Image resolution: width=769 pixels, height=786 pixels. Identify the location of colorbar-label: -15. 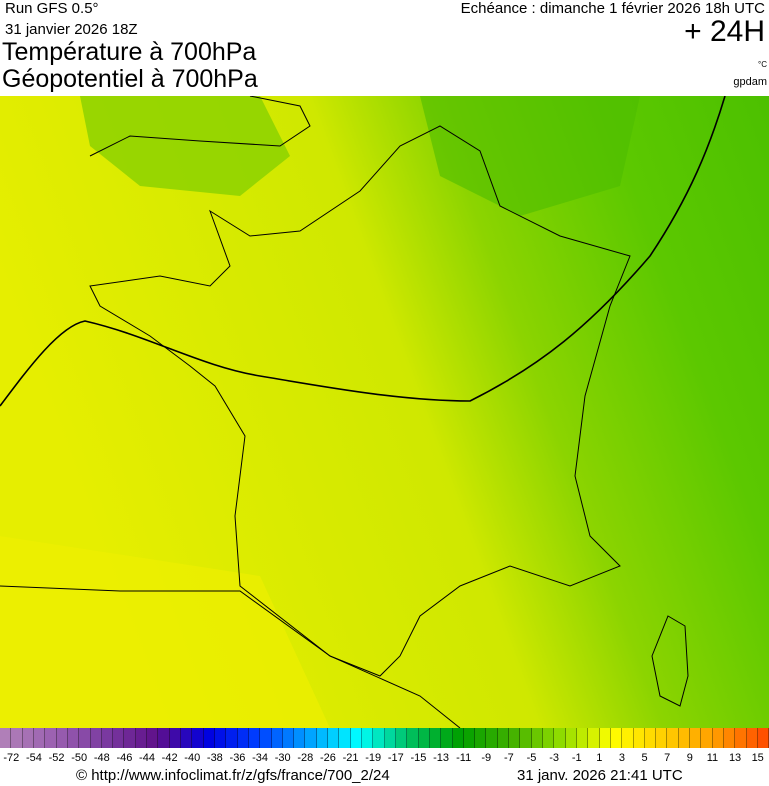
(418, 758).